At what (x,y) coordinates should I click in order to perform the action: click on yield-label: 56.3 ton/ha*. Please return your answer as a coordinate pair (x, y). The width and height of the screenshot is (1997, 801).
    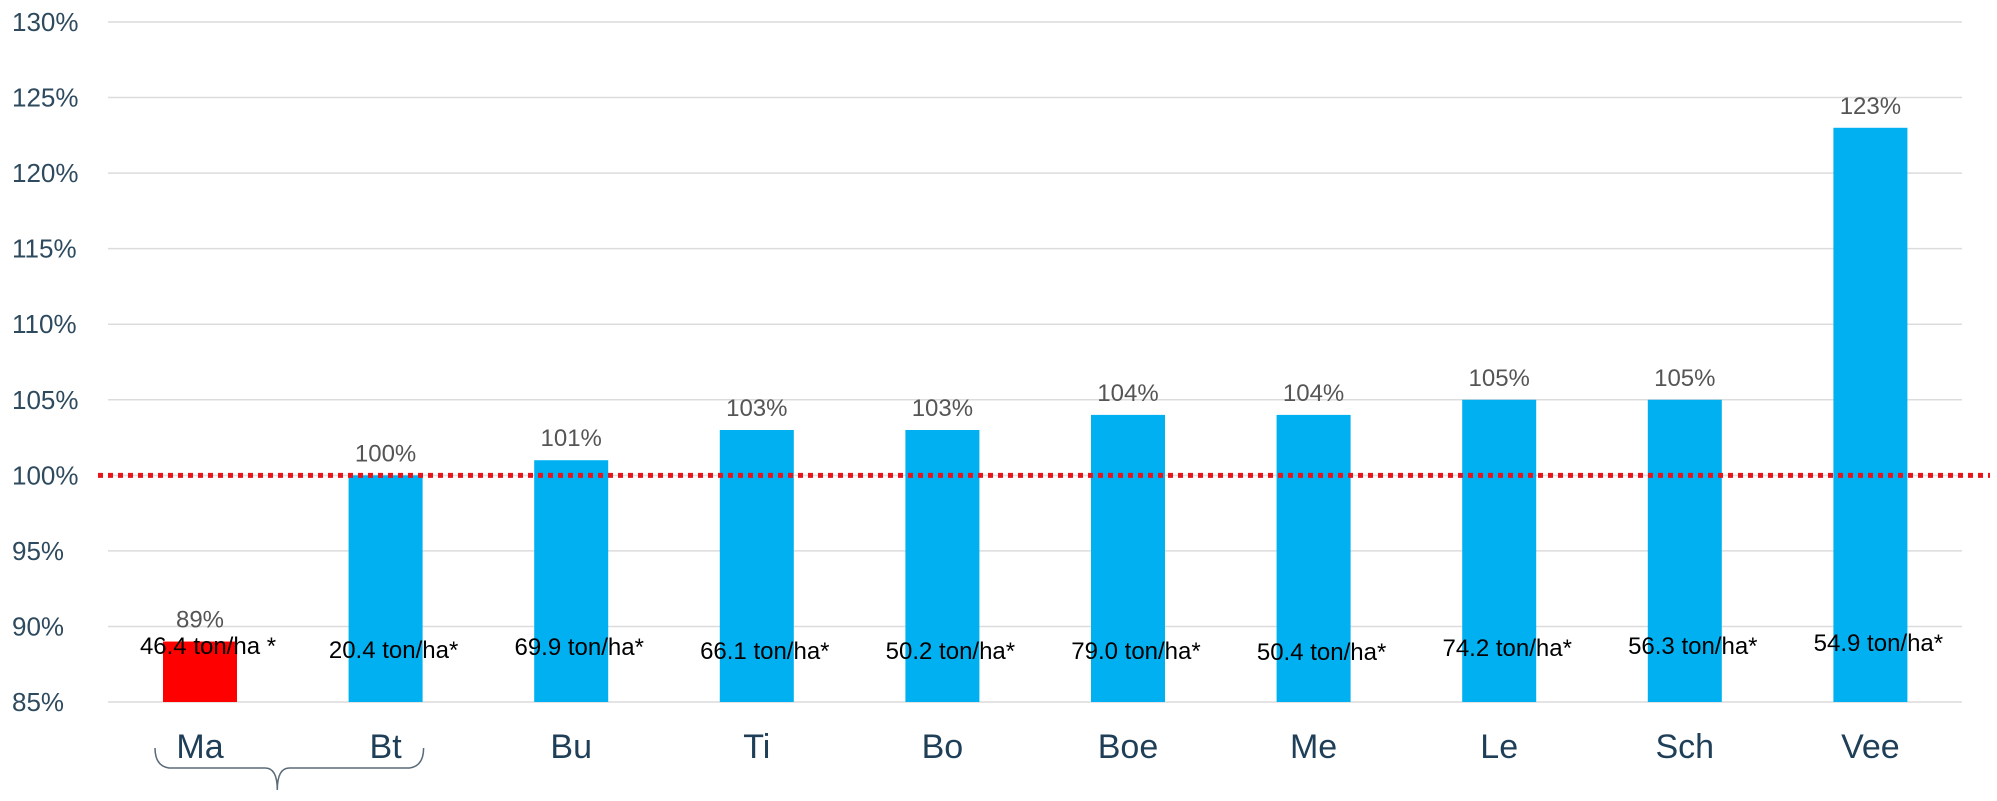
    Looking at the image, I should click on (1692, 646).